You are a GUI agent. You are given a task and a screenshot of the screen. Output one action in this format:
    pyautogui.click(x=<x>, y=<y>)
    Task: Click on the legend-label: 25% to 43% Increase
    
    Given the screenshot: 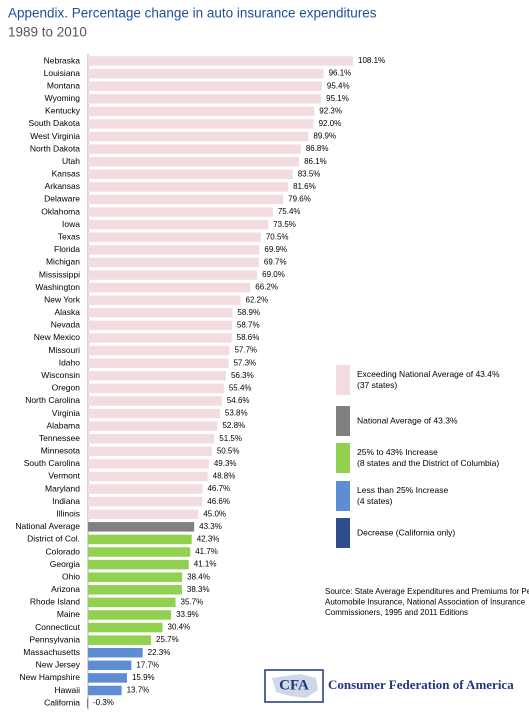 What is the action you would take?
    pyautogui.click(x=397, y=452)
    